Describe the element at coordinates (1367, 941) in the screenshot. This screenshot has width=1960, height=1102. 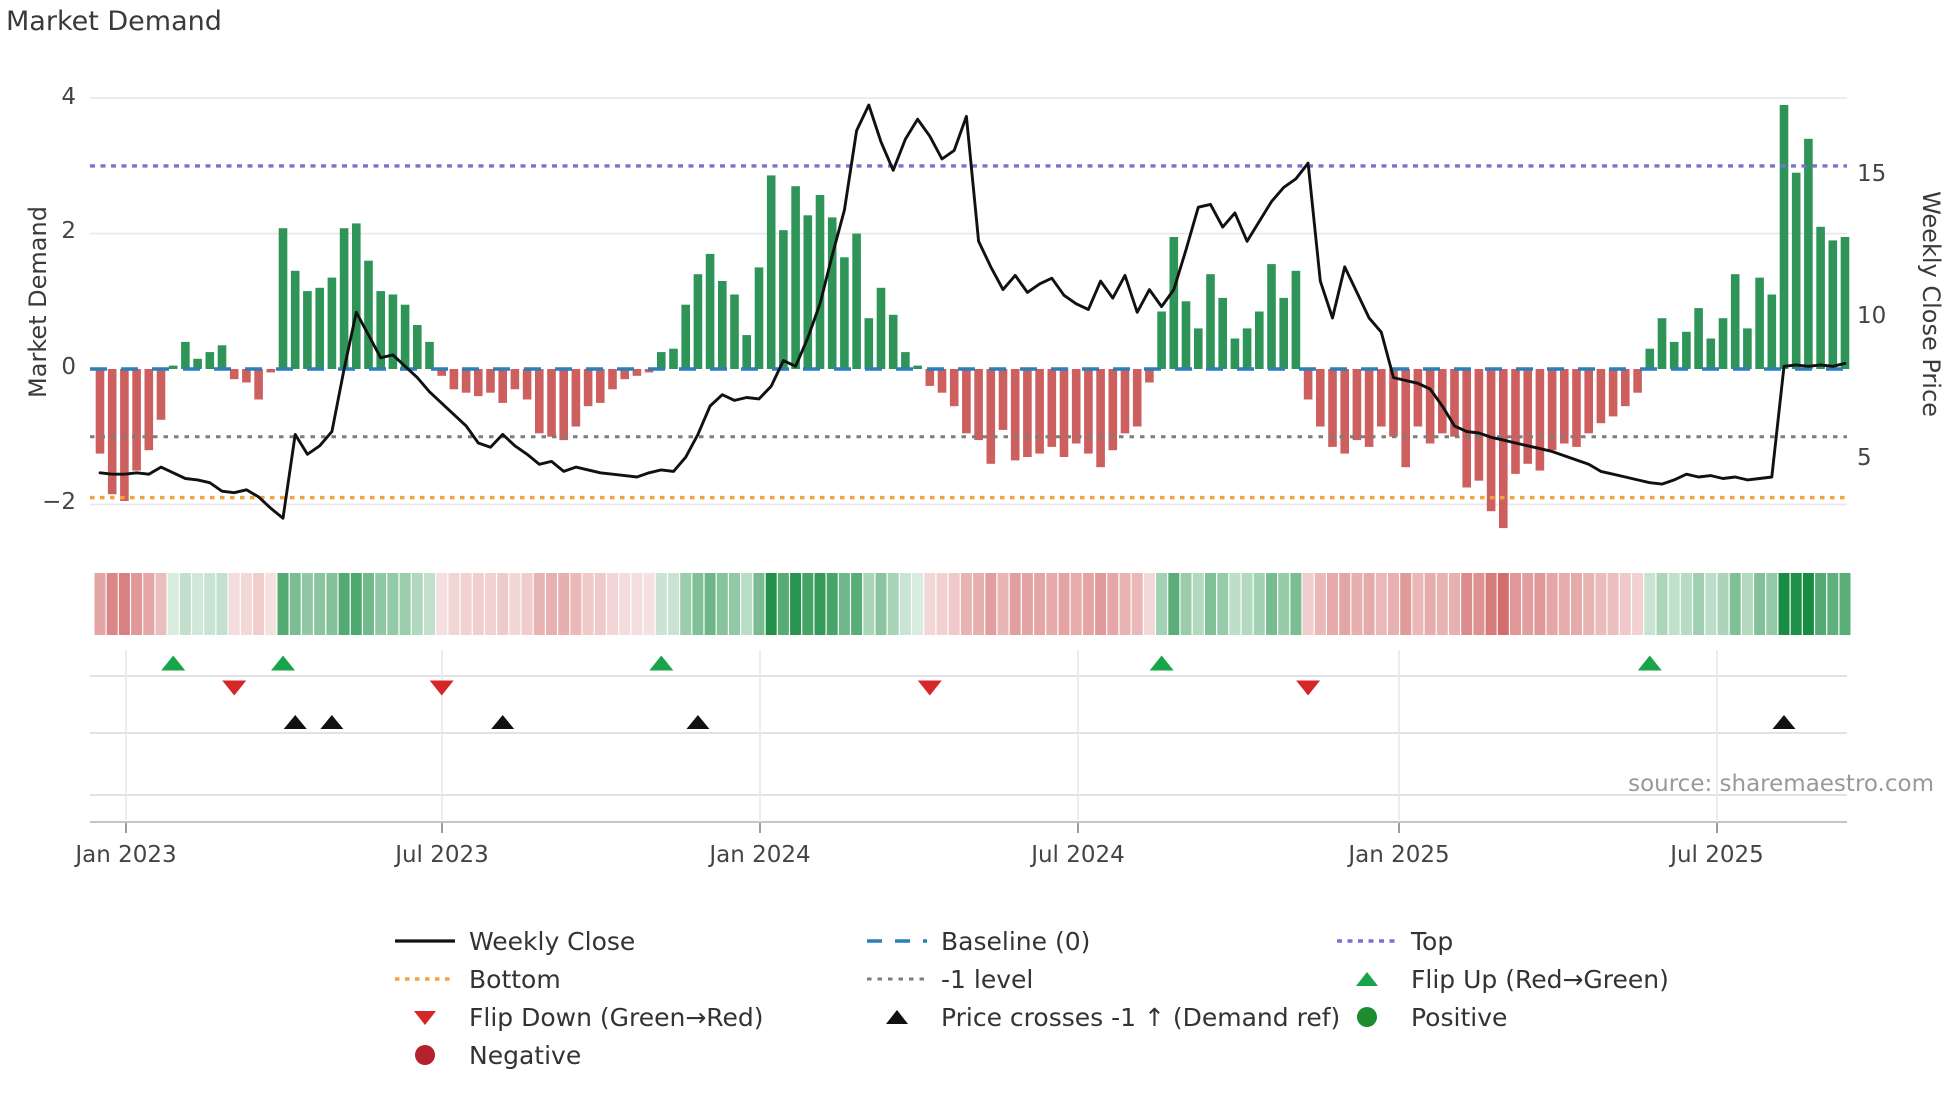
I see `legend-swatch-dotted-purple-icon` at that location.